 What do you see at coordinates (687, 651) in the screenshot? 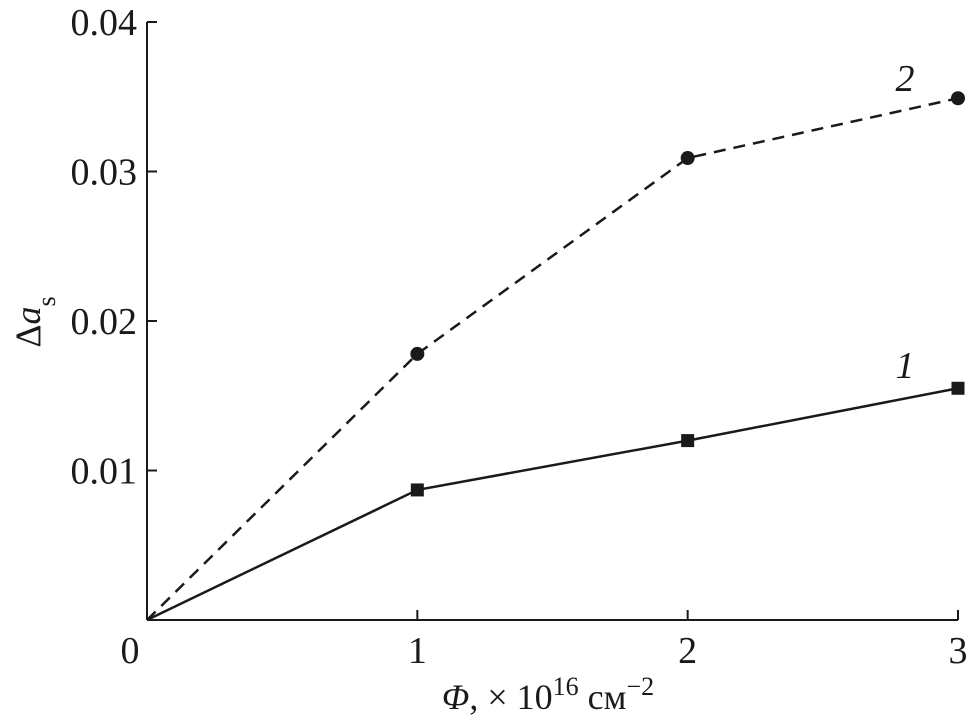
I see `x-tick-label: 2` at bounding box center [687, 651].